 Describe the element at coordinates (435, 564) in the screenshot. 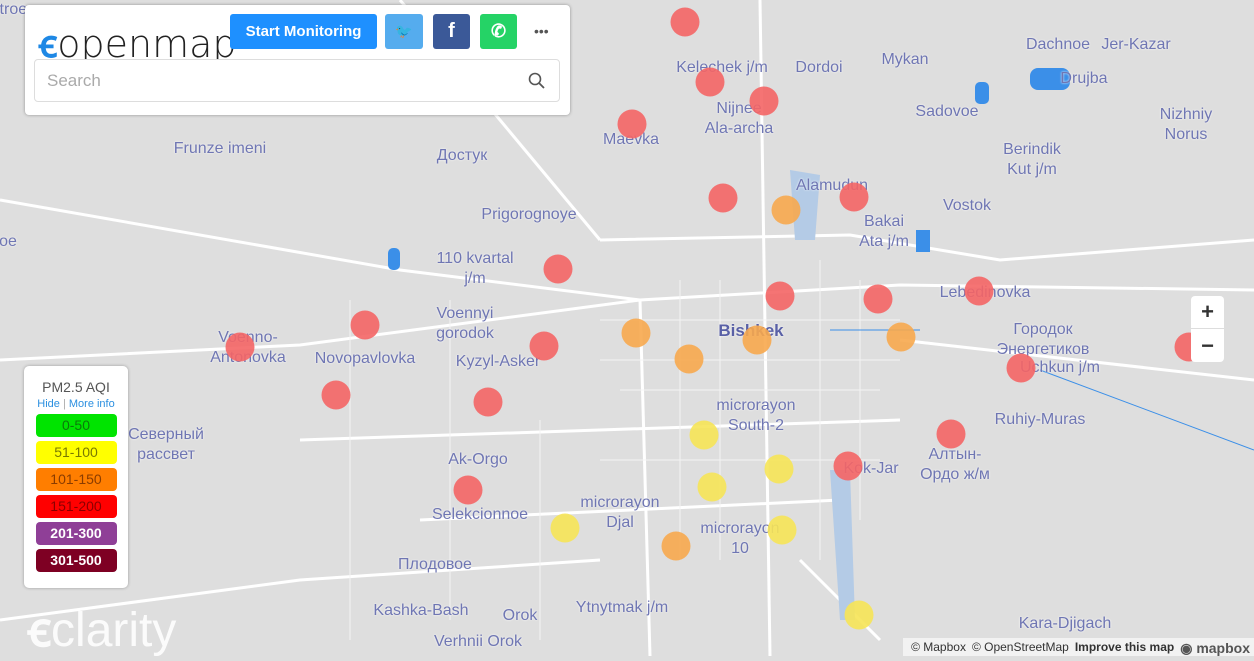

I see `place-label: Плодовое` at that location.